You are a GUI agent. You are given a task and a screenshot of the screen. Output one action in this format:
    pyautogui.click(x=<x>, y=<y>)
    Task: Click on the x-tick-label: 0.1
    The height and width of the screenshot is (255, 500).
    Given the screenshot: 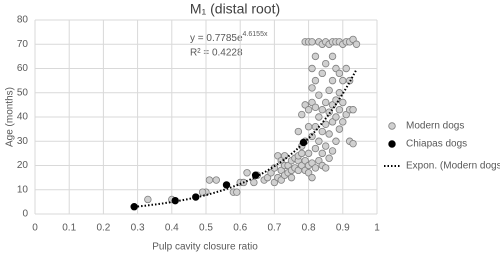 What is the action you would take?
    pyautogui.click(x=69, y=228)
    